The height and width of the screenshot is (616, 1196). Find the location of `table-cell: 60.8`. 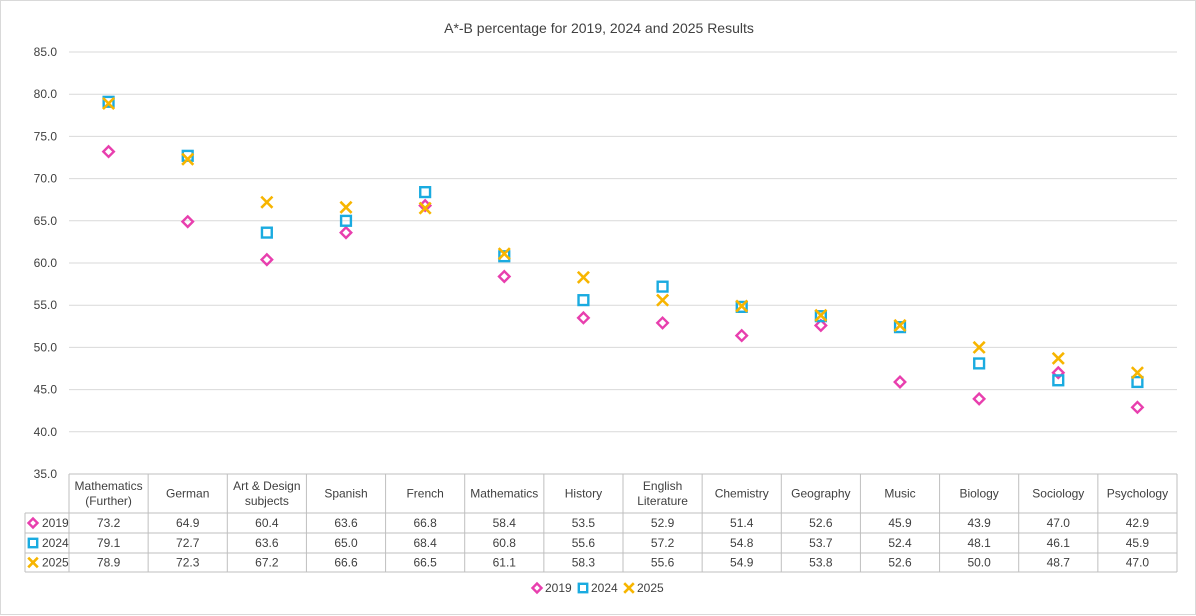

table-cell: 60.8 is located at coordinates (505, 543).